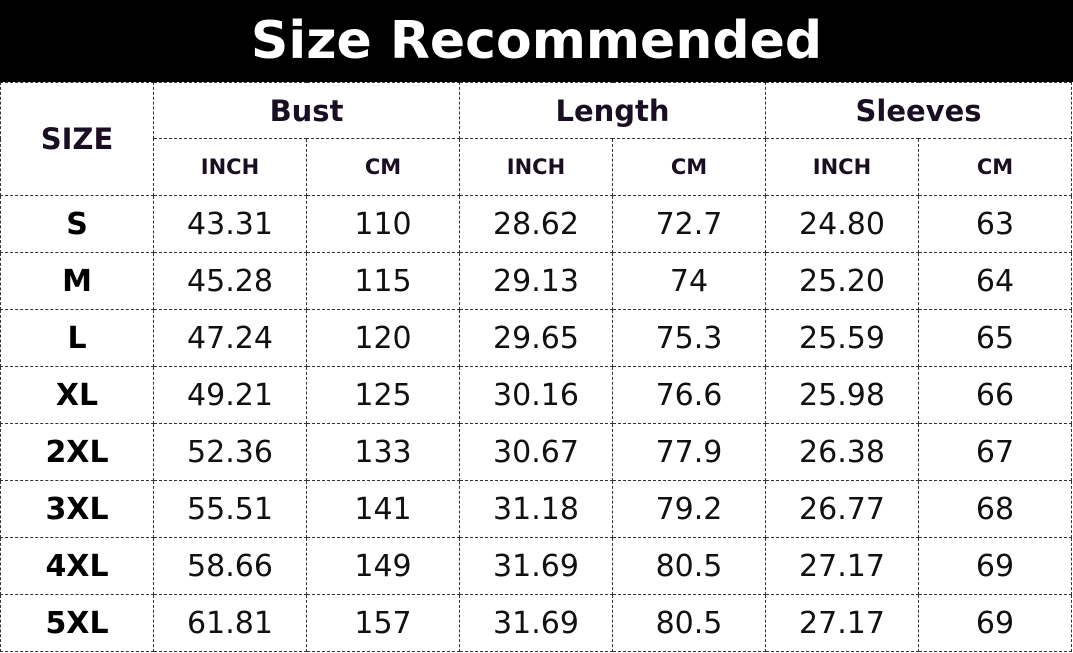  Describe the element at coordinates (995, 338) in the screenshot. I see `sleeves-cm-cell: 65` at that location.